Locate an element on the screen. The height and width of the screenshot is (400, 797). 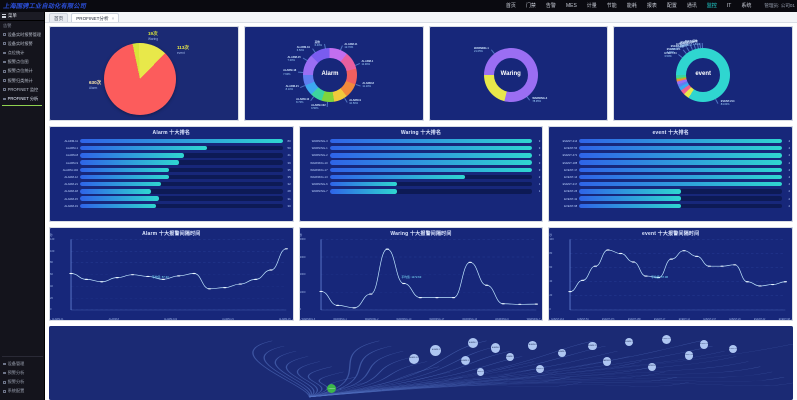
network-node: EVENT-54 is located at coordinates (703, 344).